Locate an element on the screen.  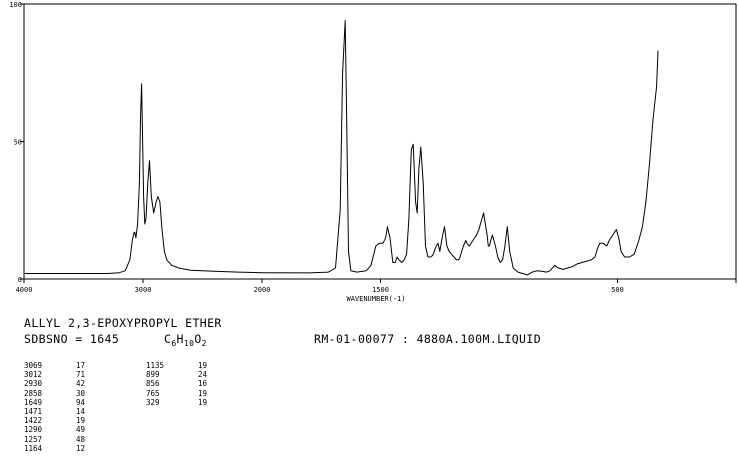
peak-row: 1257 48 is located at coordinates (64, 439).